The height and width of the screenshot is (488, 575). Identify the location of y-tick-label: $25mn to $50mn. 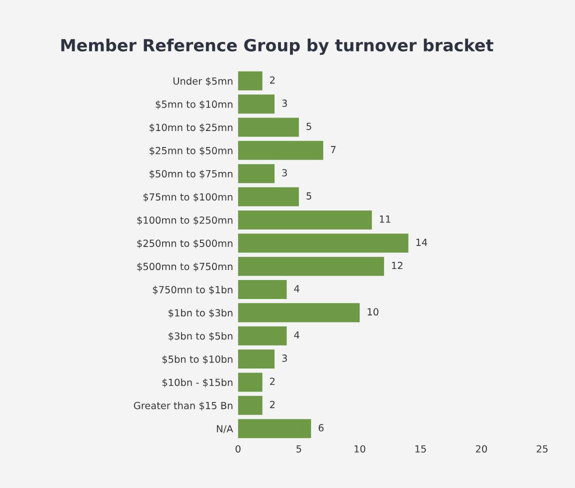
(191, 151).